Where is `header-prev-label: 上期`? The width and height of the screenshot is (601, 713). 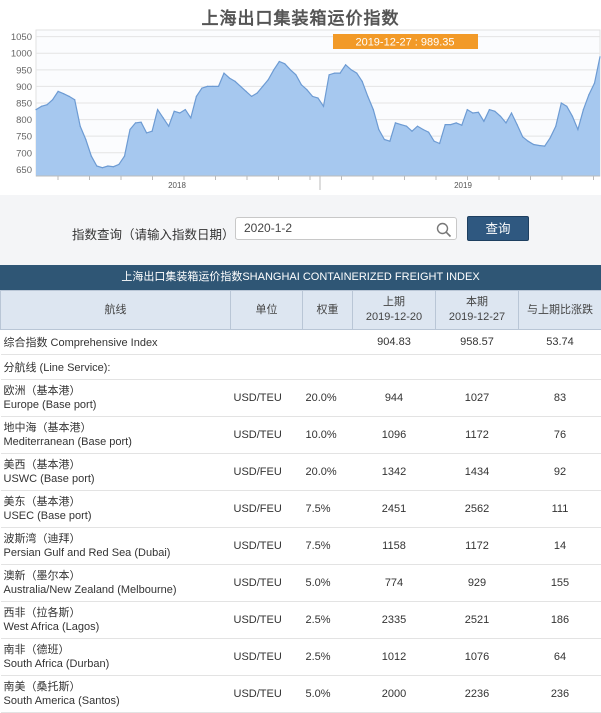
header-prev-label: 上期 is located at coordinates (394, 302).